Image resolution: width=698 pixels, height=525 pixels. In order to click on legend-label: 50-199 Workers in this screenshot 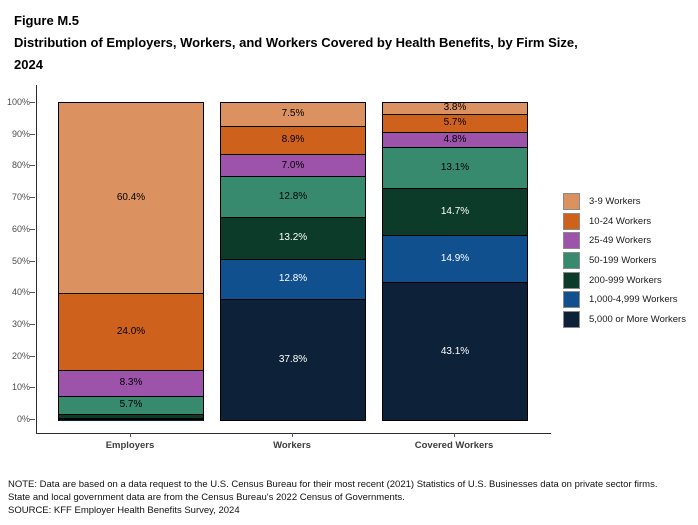, I will do `click(623, 261)`.